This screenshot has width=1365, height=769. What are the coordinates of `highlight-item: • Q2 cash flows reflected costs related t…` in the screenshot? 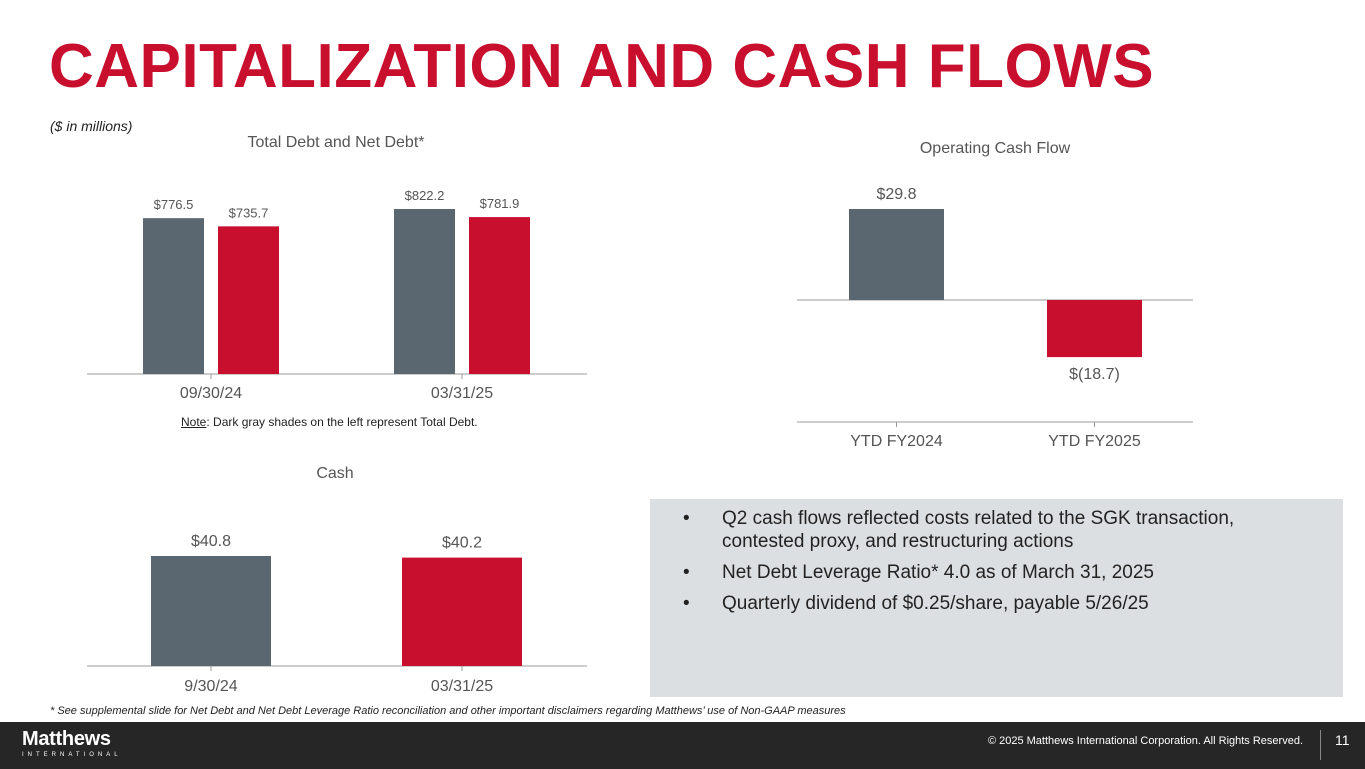 It's located at (996, 530).